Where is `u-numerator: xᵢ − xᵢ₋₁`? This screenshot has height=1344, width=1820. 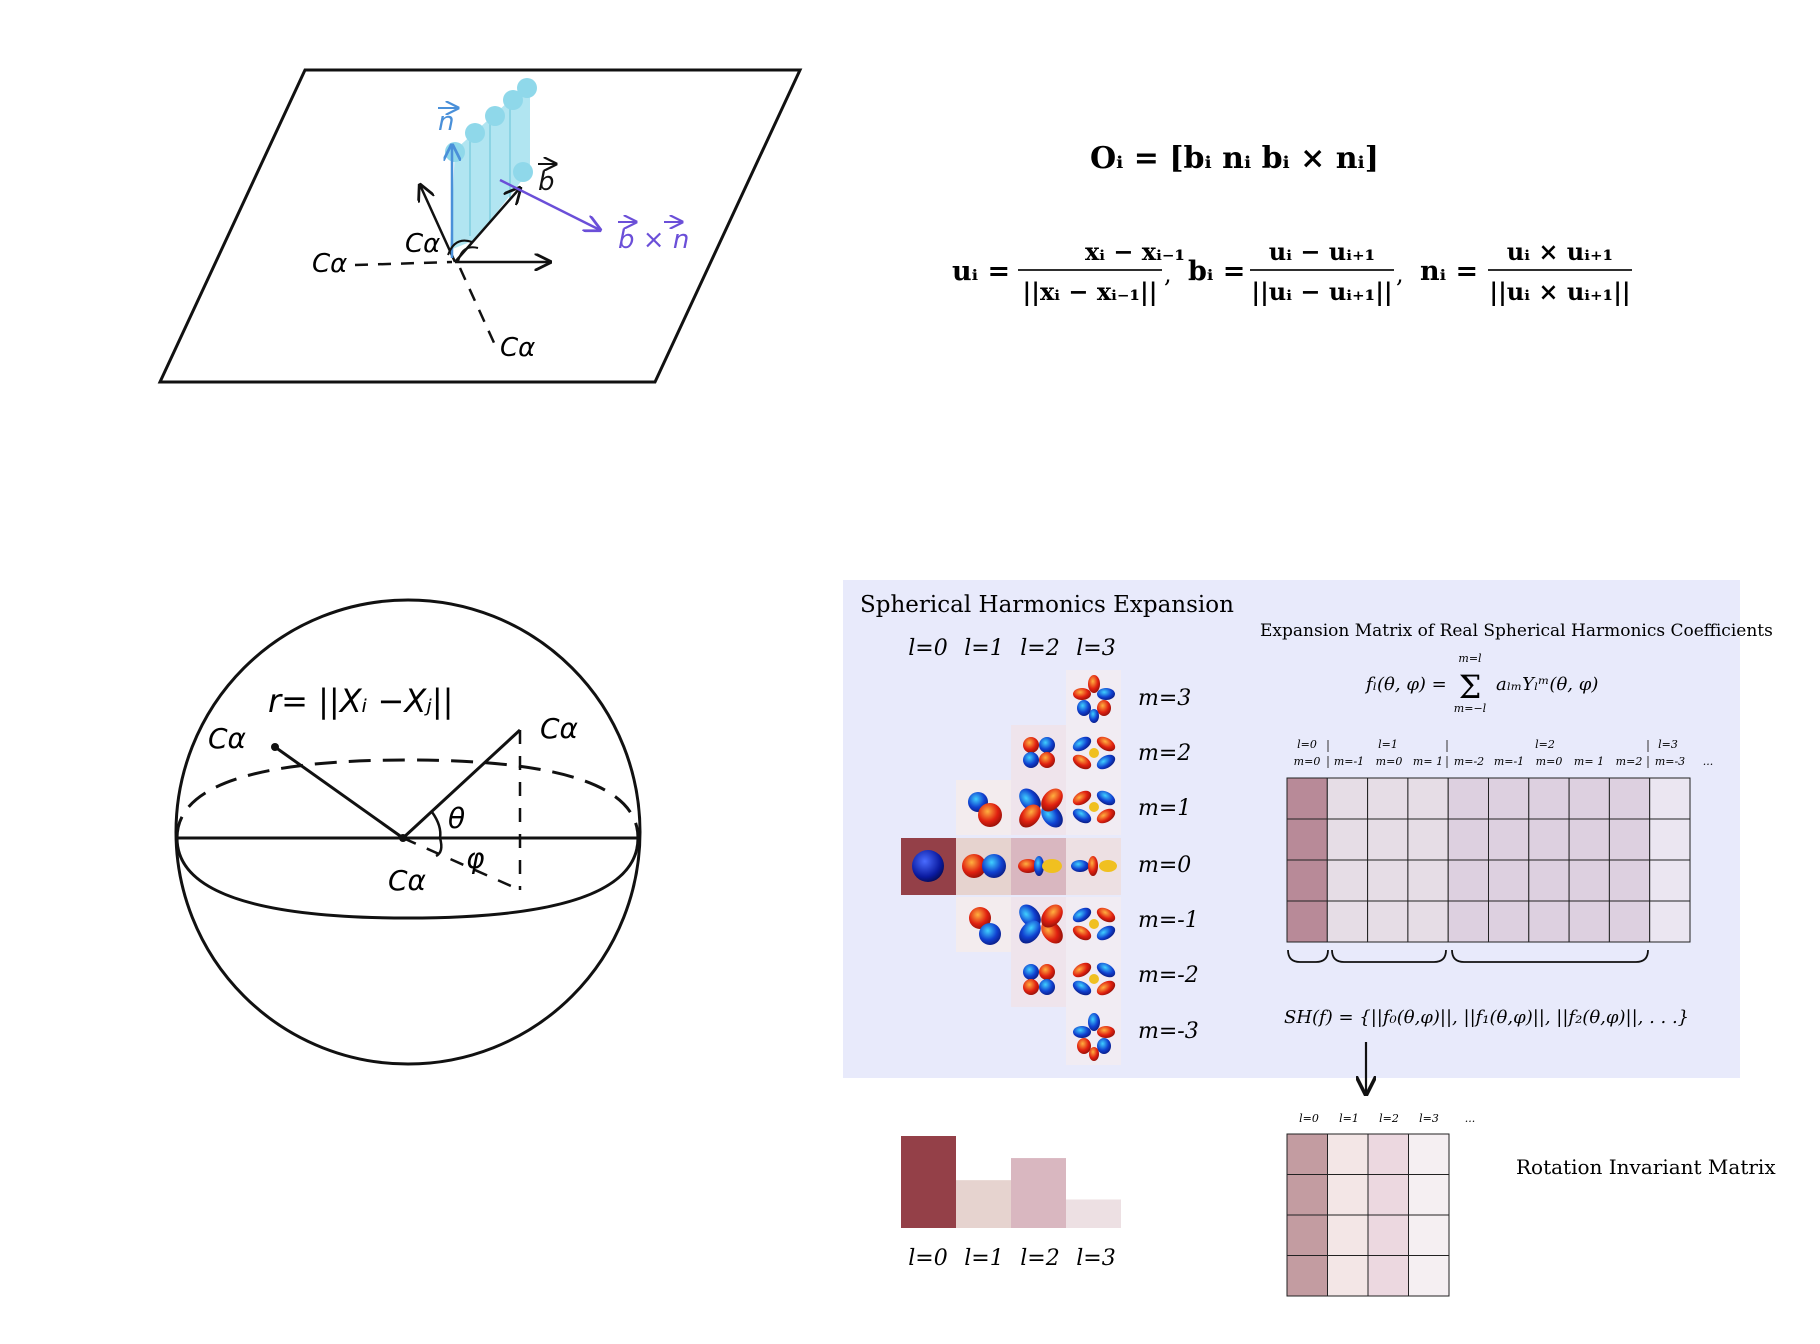
u-numerator: xᵢ − xᵢ₋₁ is located at coordinates (1135, 251).